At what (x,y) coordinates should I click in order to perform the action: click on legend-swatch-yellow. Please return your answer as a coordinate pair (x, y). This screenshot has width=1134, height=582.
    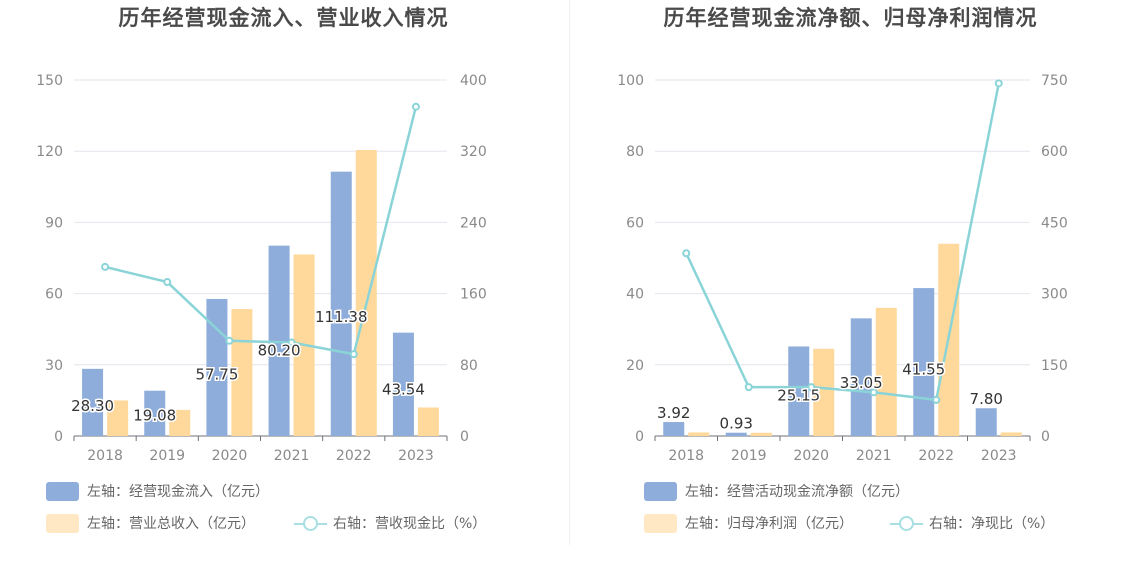
    Looking at the image, I should click on (62, 523).